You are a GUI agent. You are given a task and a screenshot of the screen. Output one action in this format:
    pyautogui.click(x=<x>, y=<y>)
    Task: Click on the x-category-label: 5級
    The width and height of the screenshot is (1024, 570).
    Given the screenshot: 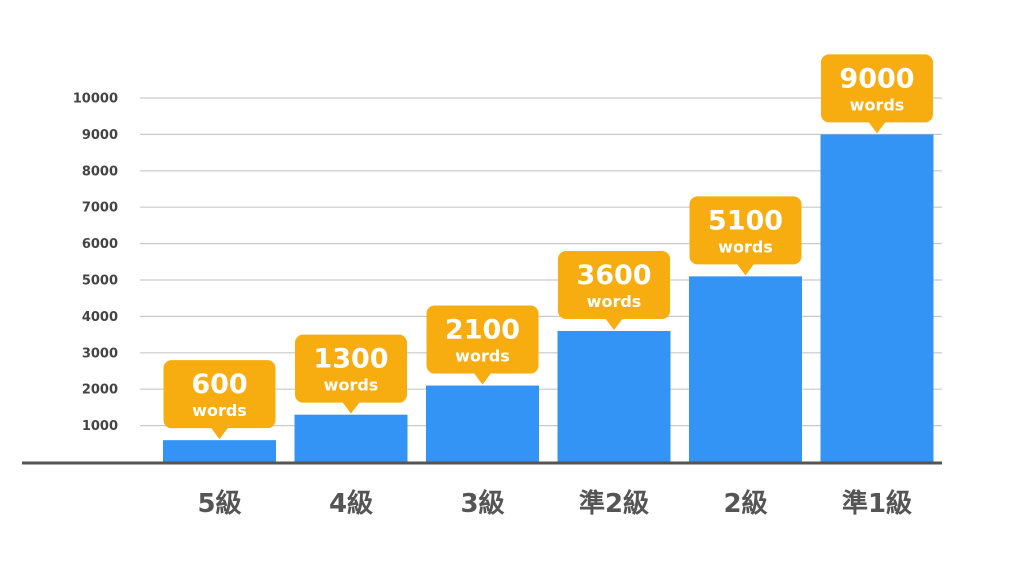 What is the action you would take?
    pyautogui.click(x=219, y=503)
    